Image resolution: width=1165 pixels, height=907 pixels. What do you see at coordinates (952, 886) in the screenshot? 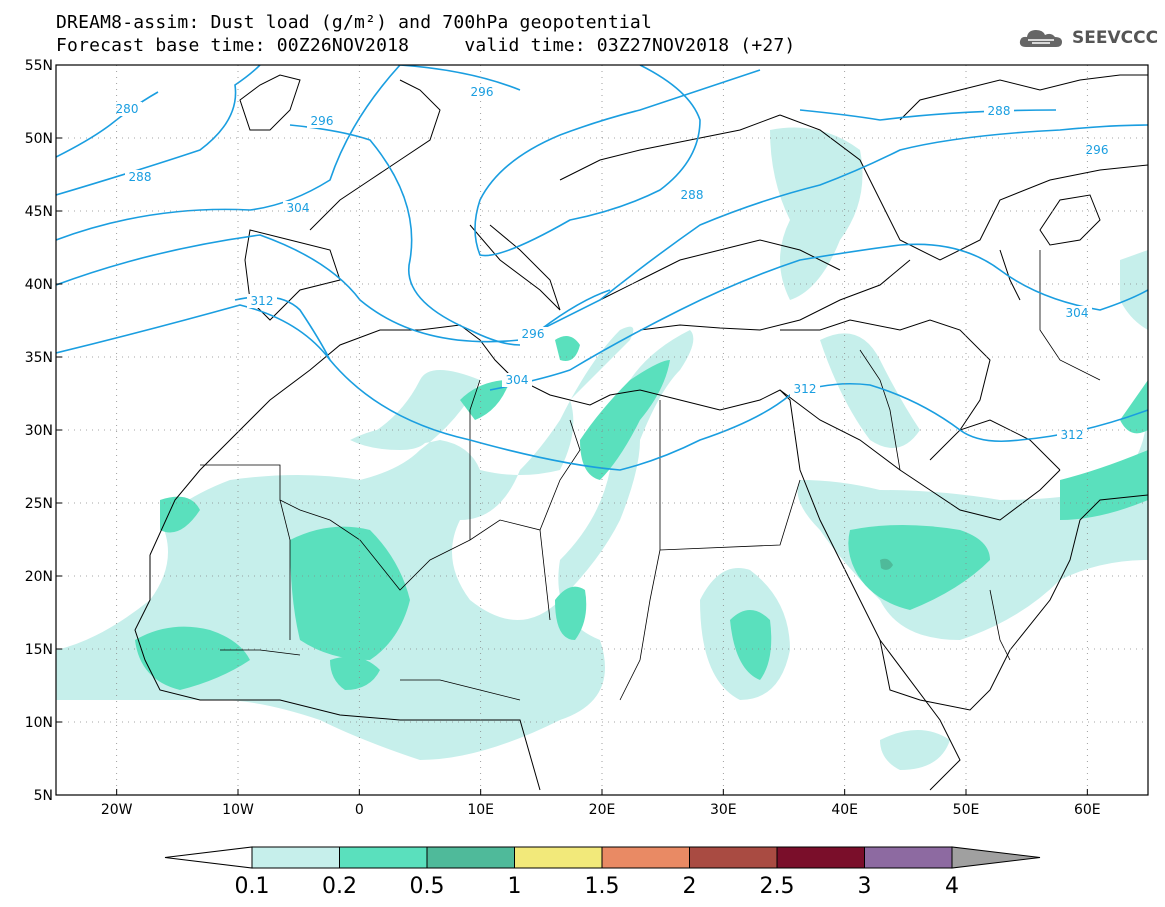
I see `colorbar-label: 4` at bounding box center [952, 886].